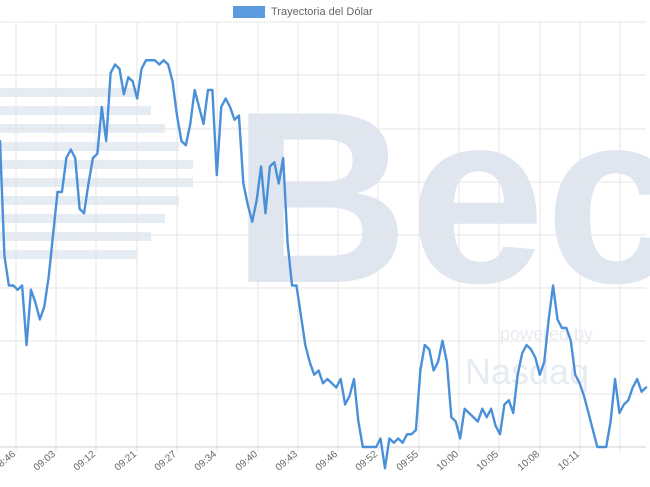  Describe the element at coordinates (527, 371) in the screenshot. I see `watermark-brand: Nasdaq` at that location.